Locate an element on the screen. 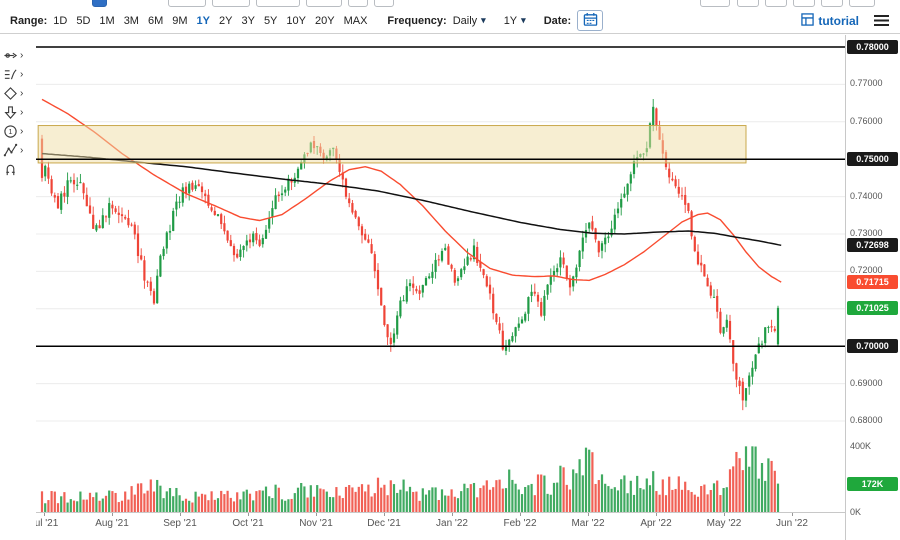  highlight-zone is located at coordinates (392, 144).